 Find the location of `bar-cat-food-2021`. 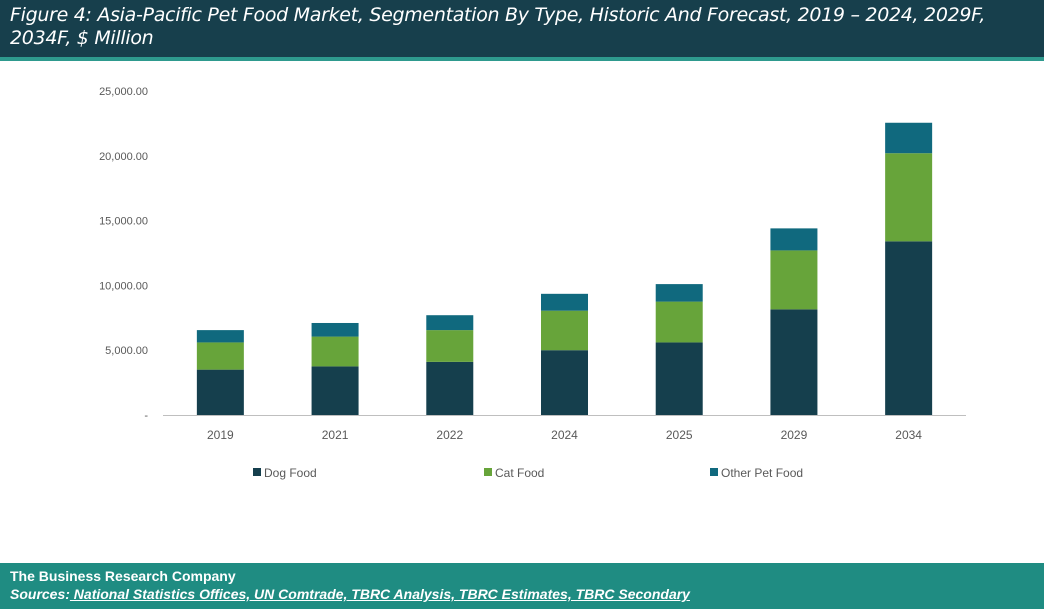

bar-cat-food-2021 is located at coordinates (335, 351).